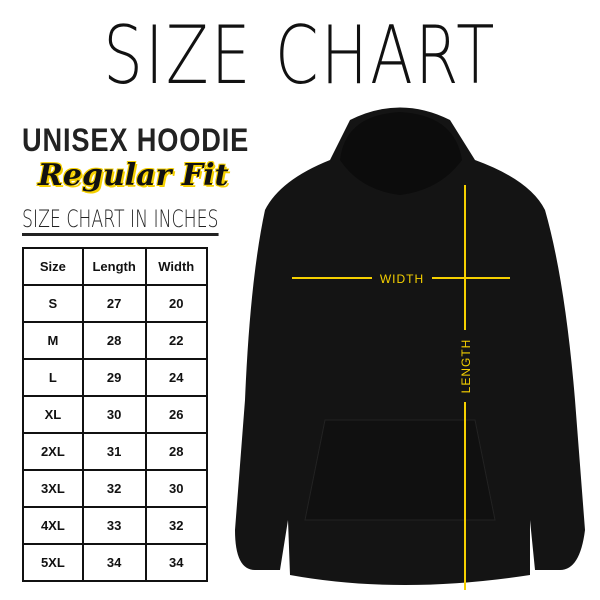  I want to click on table-cell: 29, so click(114, 377).